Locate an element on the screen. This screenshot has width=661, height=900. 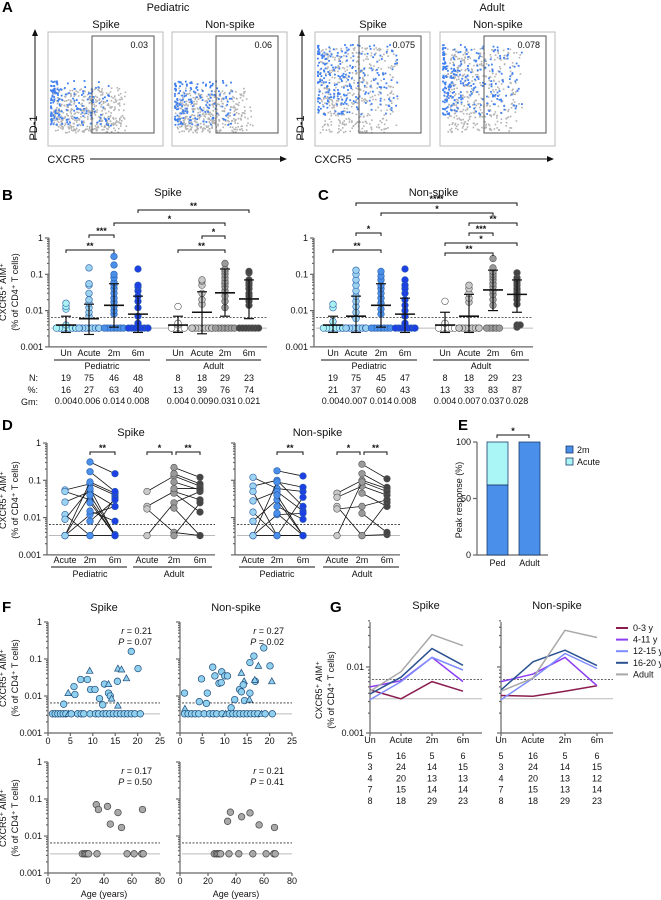
percent-value: 40 is located at coordinates (138, 390).